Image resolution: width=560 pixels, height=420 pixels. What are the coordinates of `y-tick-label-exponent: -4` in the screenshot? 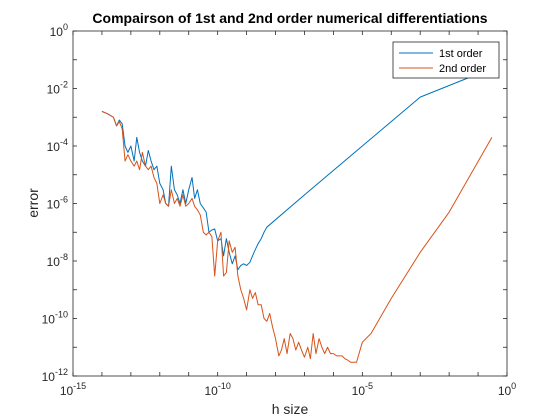 It's located at (64, 142).